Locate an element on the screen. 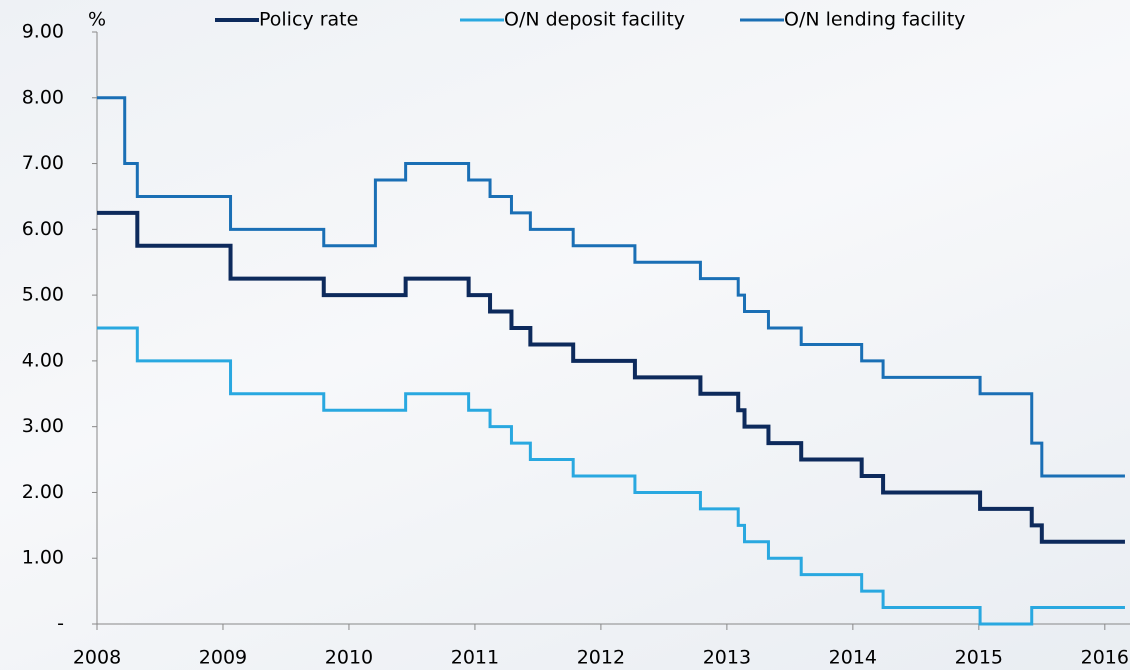 The image size is (1130, 670). x-tick-label: 2012 is located at coordinates (601, 658).